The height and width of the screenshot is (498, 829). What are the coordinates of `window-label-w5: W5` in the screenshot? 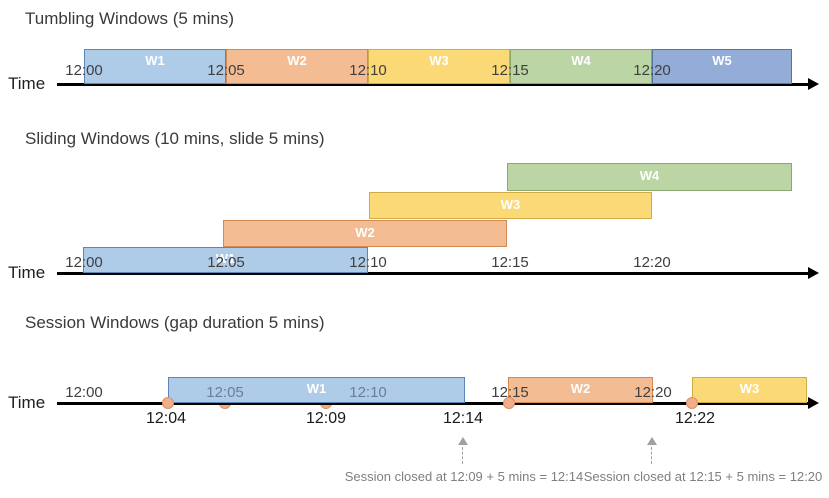 It's located at (722, 60).